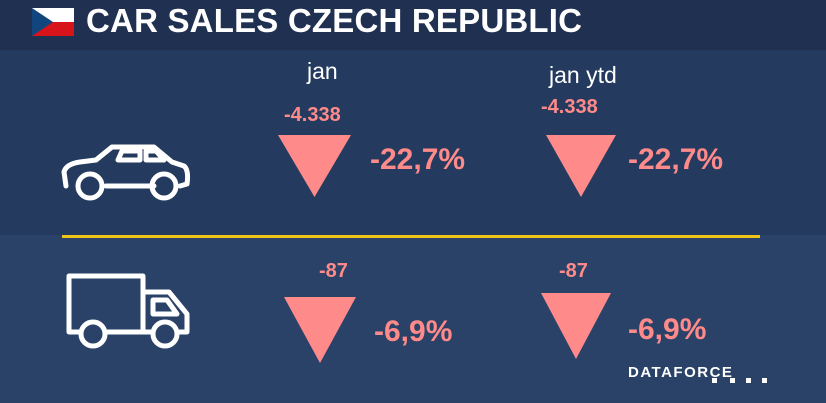 This screenshot has height=403, width=826. Describe the element at coordinates (569, 107) in the screenshot. I see `cars-ytd-absolute-change: -4.338` at that location.